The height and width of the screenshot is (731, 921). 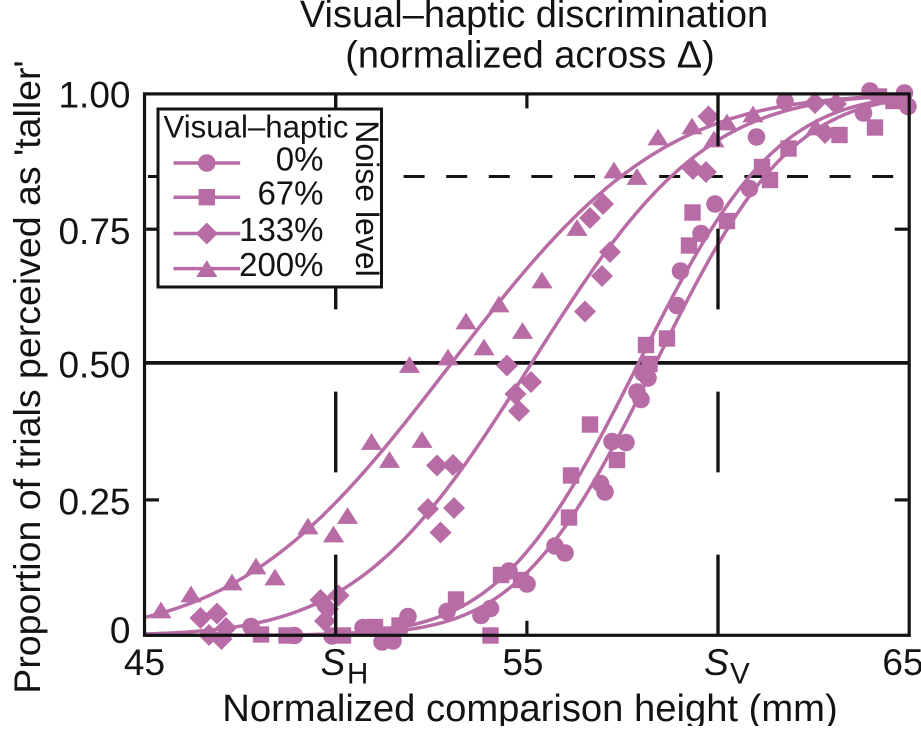 I want to click on svg-text: 65, so click(x=901, y=662).